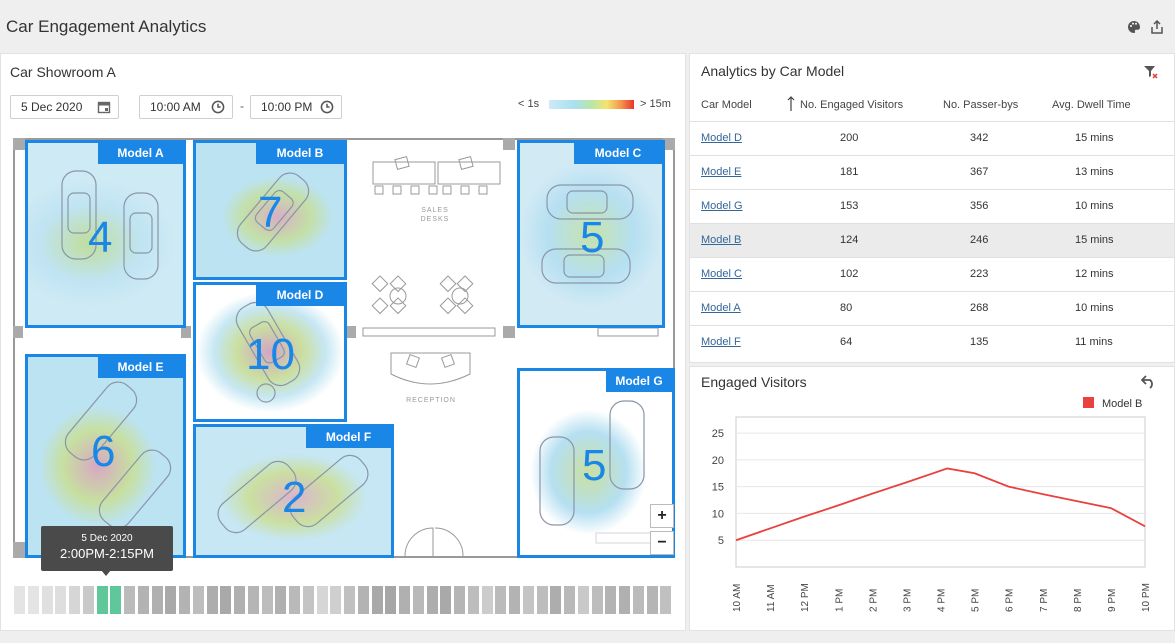 The image size is (1175, 643). What do you see at coordinates (849, 172) in the screenshot?
I see `engaged-value: 181` at bounding box center [849, 172].